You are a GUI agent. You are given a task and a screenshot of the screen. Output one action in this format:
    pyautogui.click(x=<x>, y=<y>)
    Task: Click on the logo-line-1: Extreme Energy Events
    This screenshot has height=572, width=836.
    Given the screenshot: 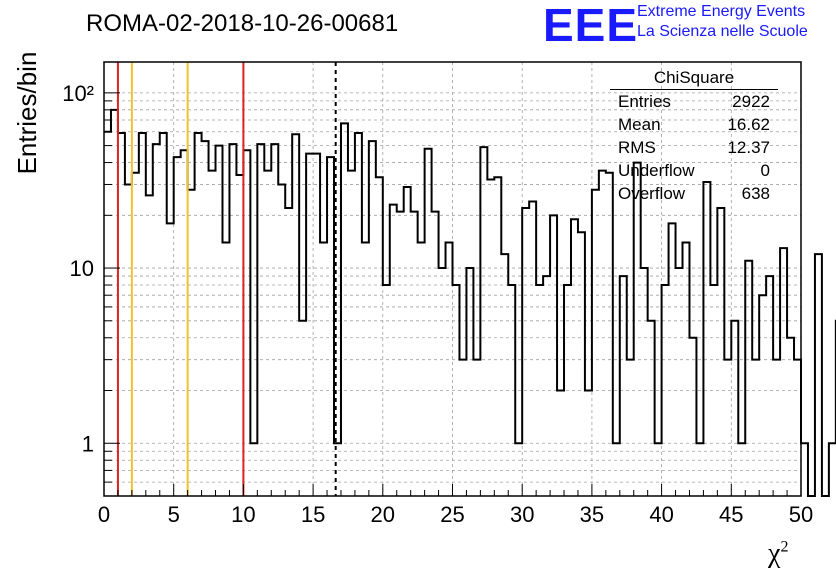 What is the action you would take?
    pyautogui.click(x=721, y=11)
    